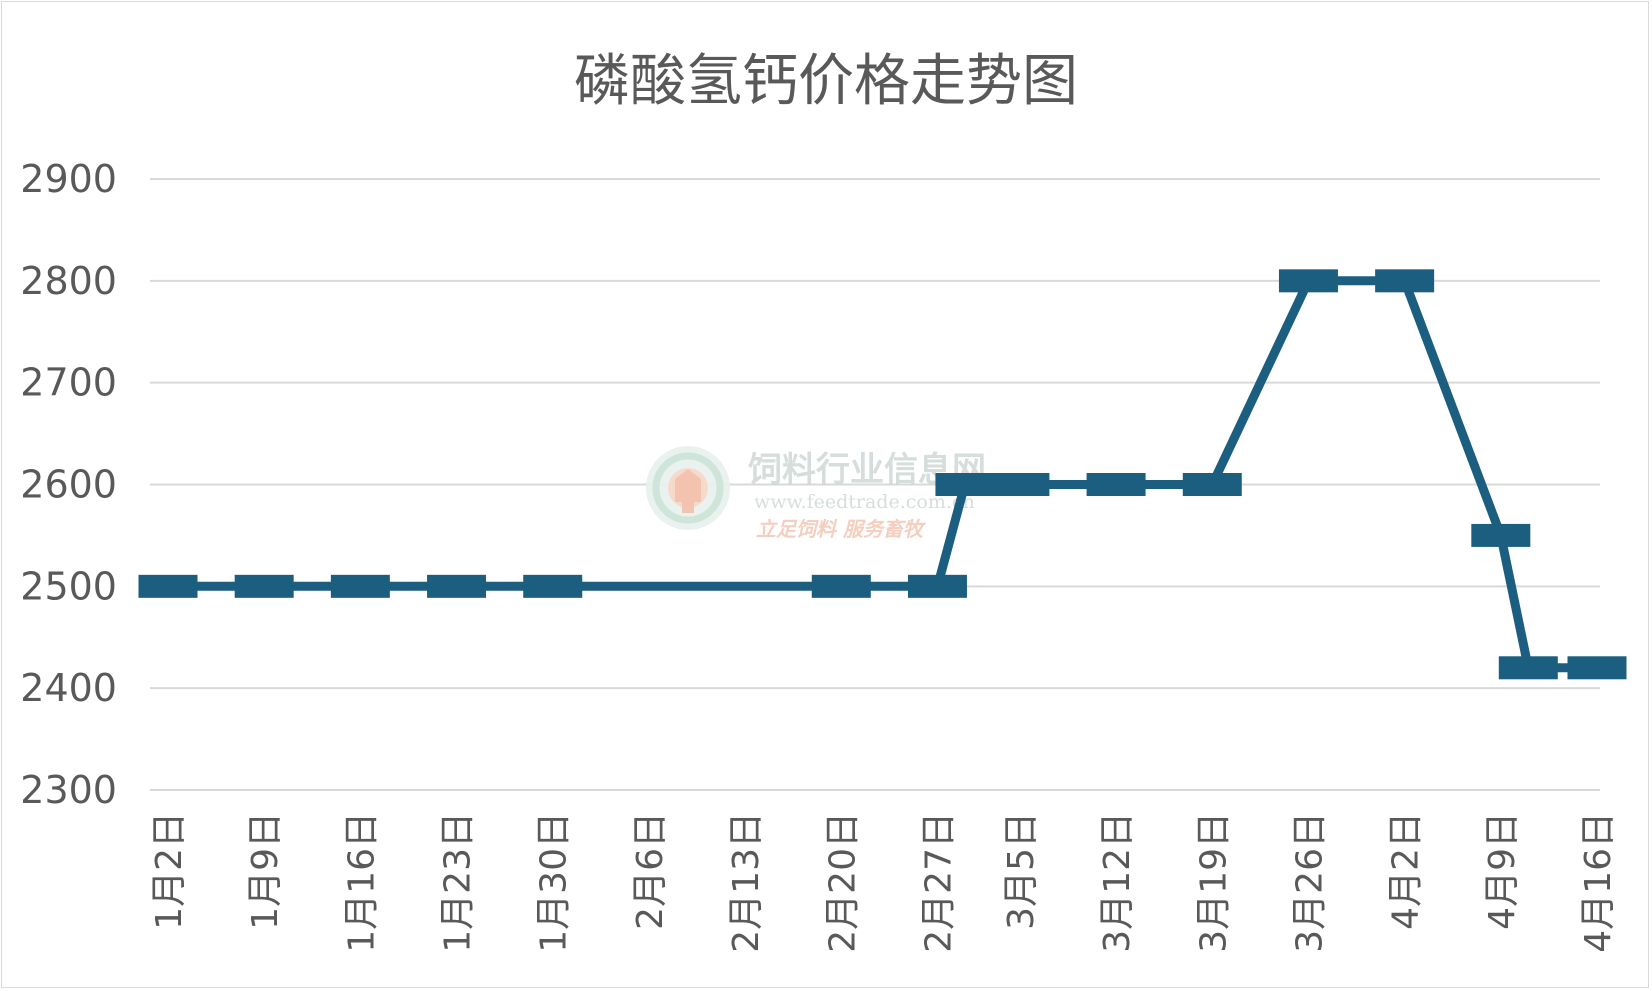 This screenshot has height=991, width=1652. I want to click on x-tick-label: 1月2日, so click(169, 871).